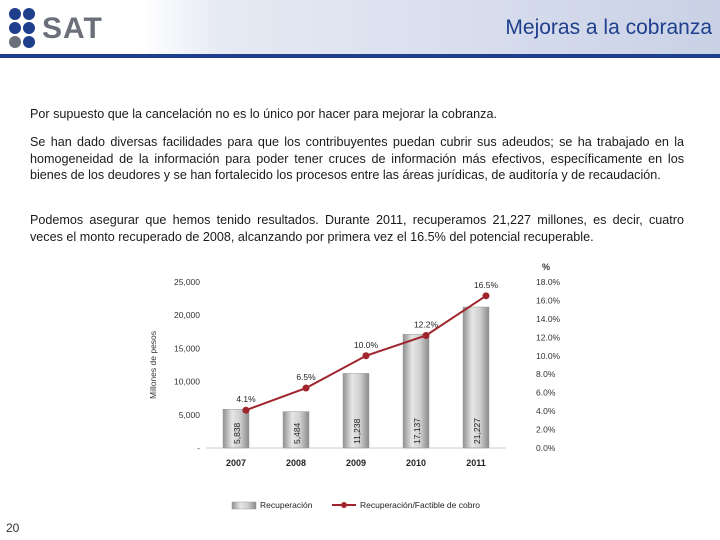 Image resolution: width=720 pixels, height=540 pixels. I want to click on logo-text: SAT, so click(72, 28).